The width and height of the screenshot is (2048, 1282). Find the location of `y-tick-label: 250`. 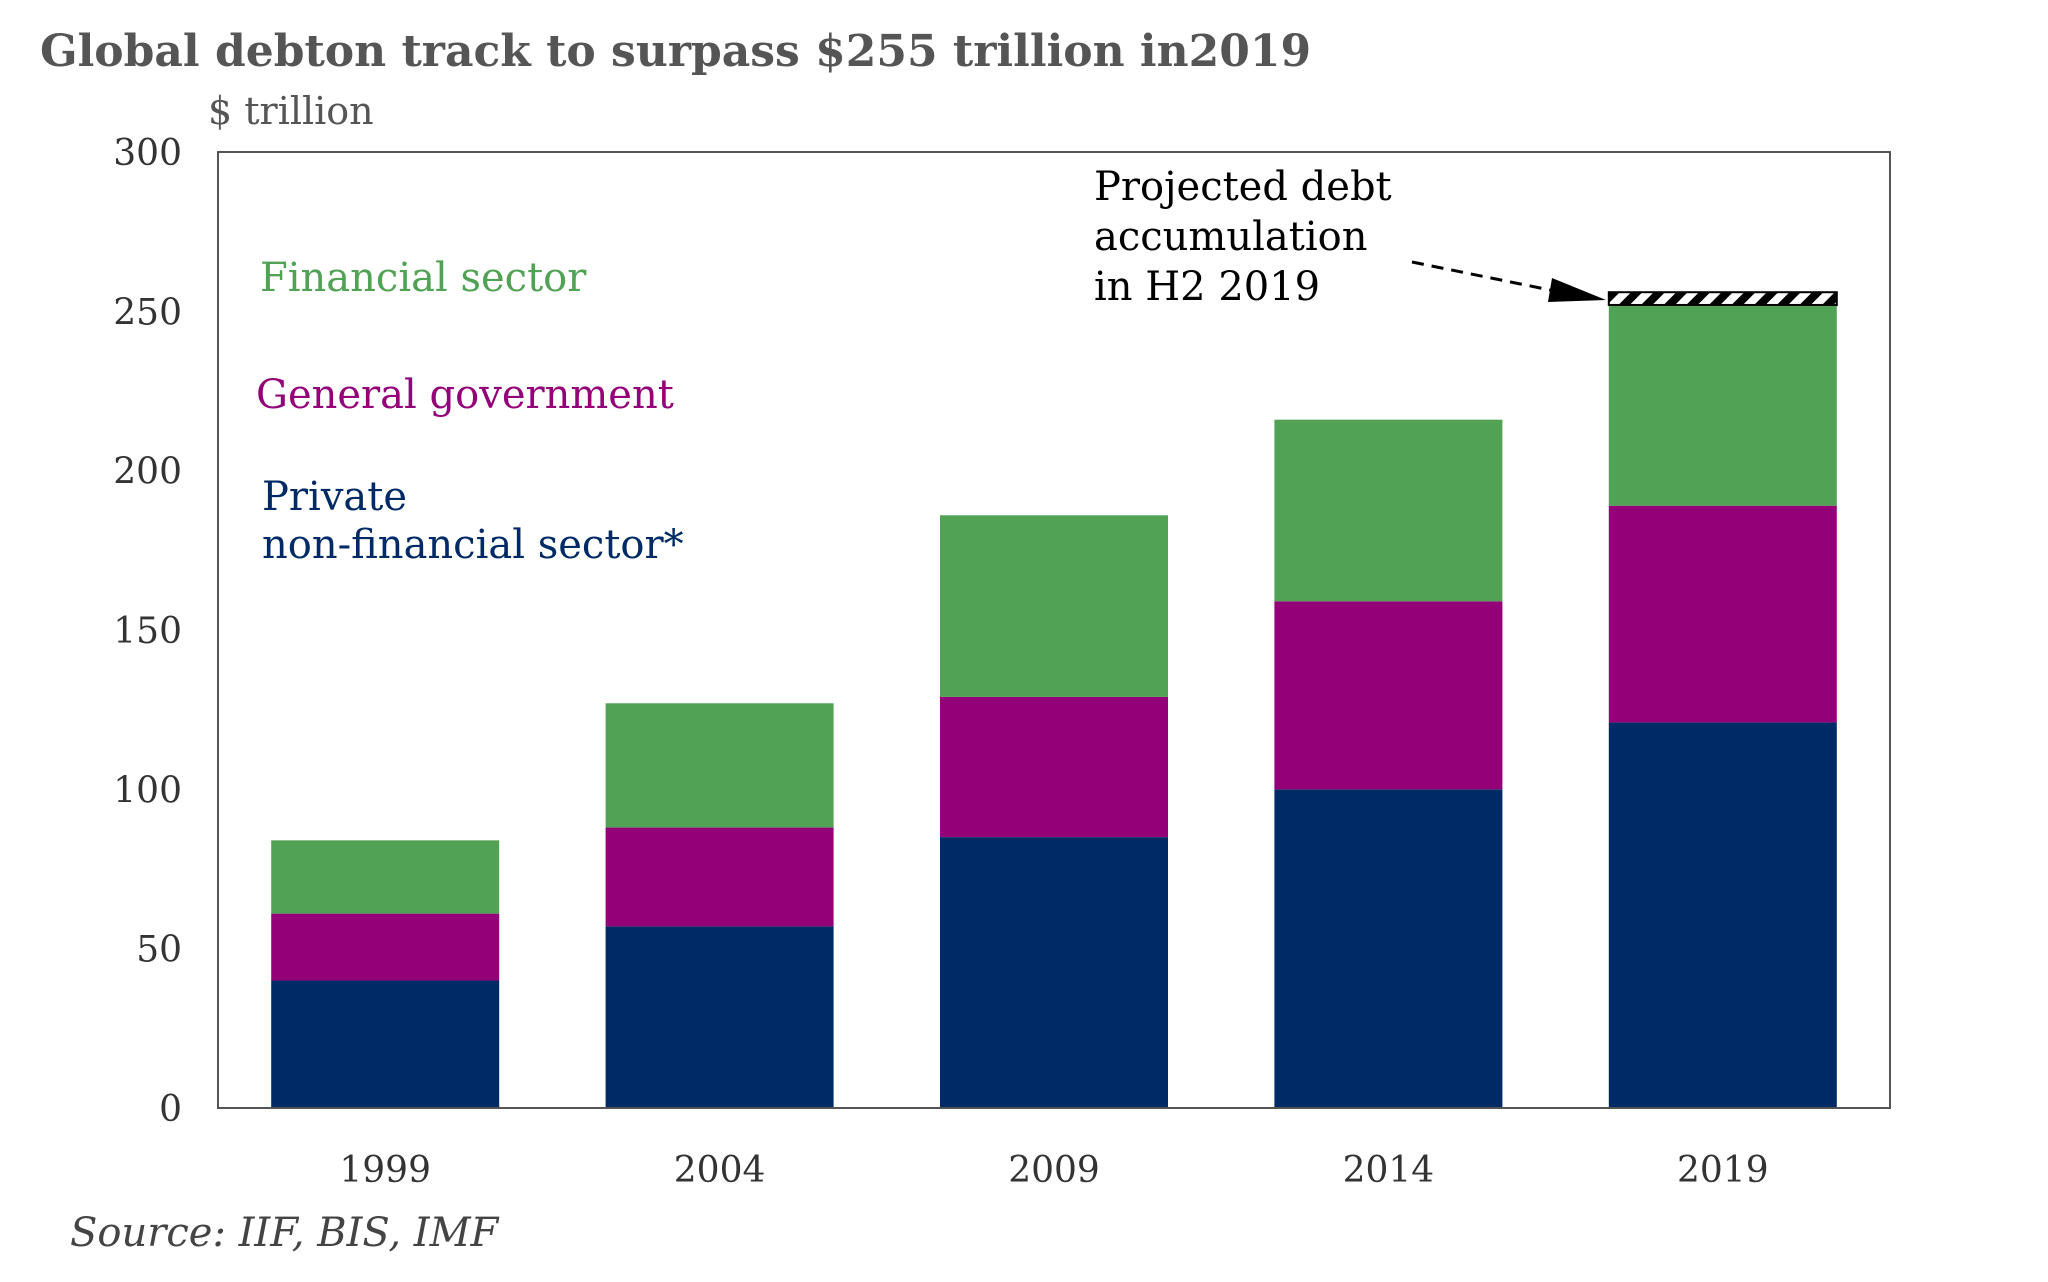

y-tick-label: 250 is located at coordinates (147, 312).